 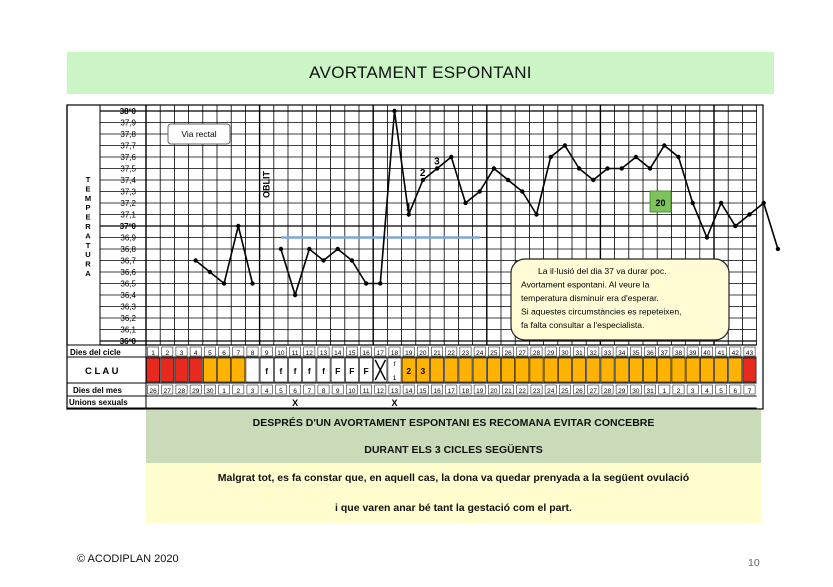 What do you see at coordinates (310, 353) in the screenshot?
I see `cycle-day-label: 12` at bounding box center [310, 353].